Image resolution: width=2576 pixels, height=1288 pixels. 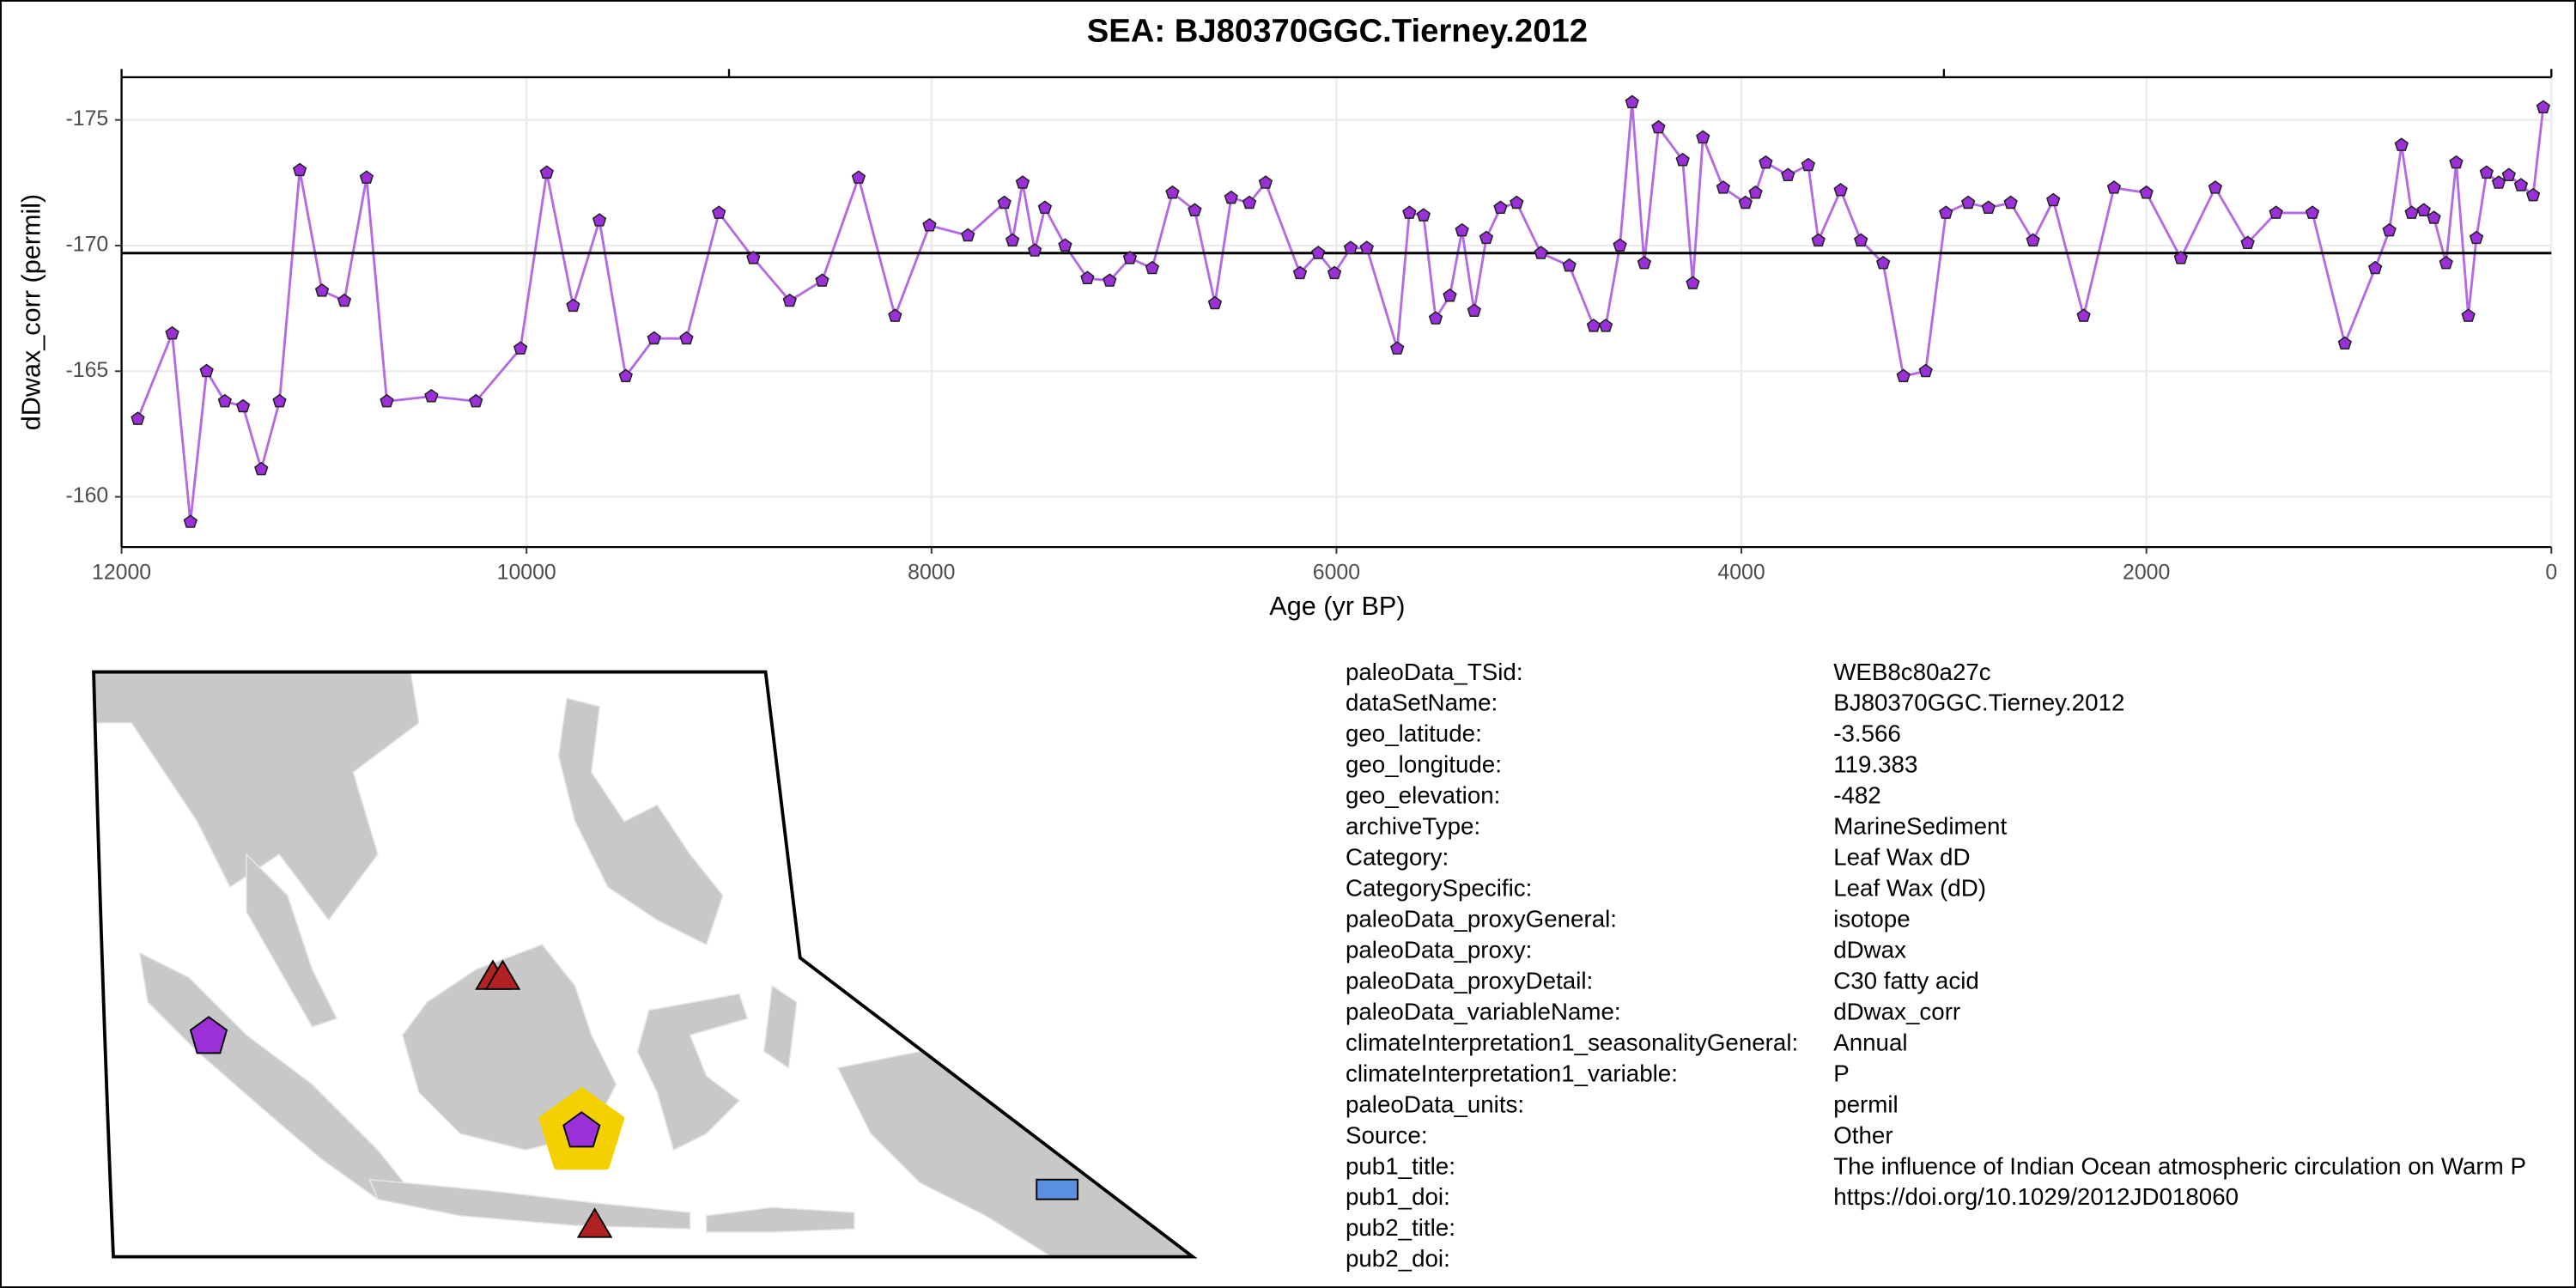 What do you see at coordinates (1906, 980) in the screenshot?
I see `meta-value: C30 fatty acid` at bounding box center [1906, 980].